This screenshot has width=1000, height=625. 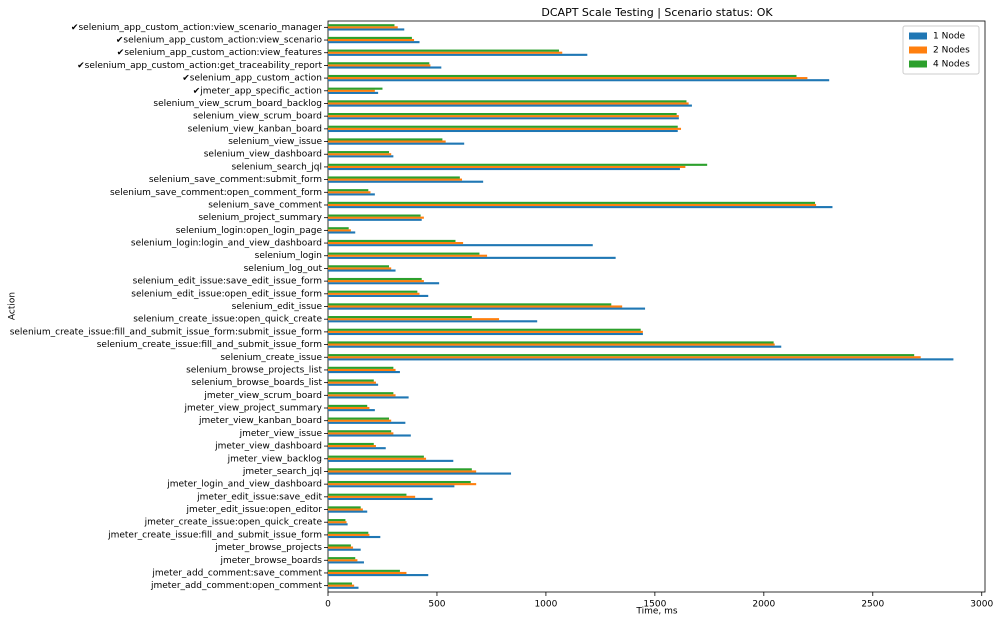 What do you see at coordinates (763, 605) in the screenshot?
I see `x-tick-label: 2000` at bounding box center [763, 605].